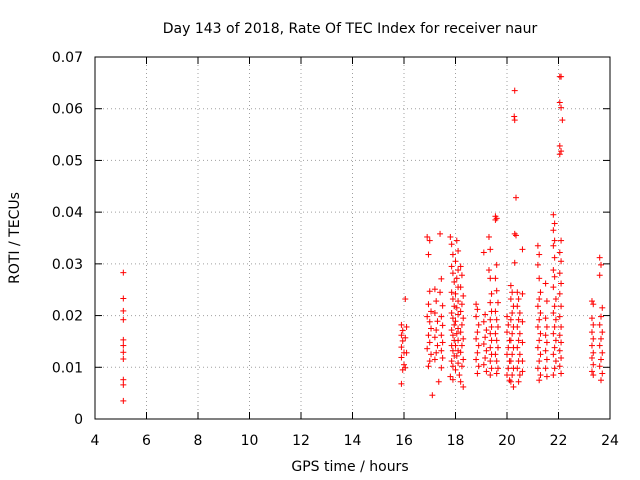 This screenshot has height=480, width=640. What do you see at coordinates (250, 441) in the screenshot?
I see `x-tick-label: 10` at bounding box center [250, 441].